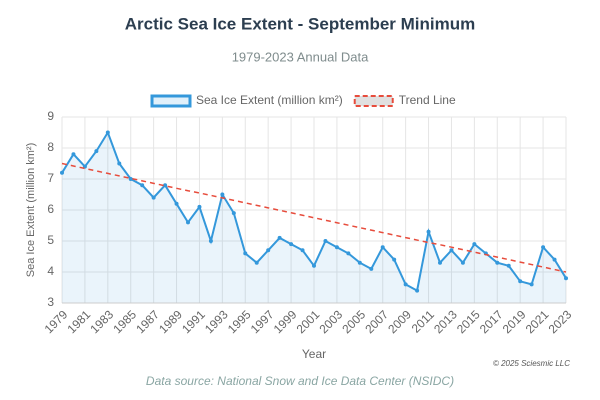 This screenshot has width=600, height=400. Describe the element at coordinates (285, 321) in the screenshot. I see `x-tick-label: 1999` at that location.